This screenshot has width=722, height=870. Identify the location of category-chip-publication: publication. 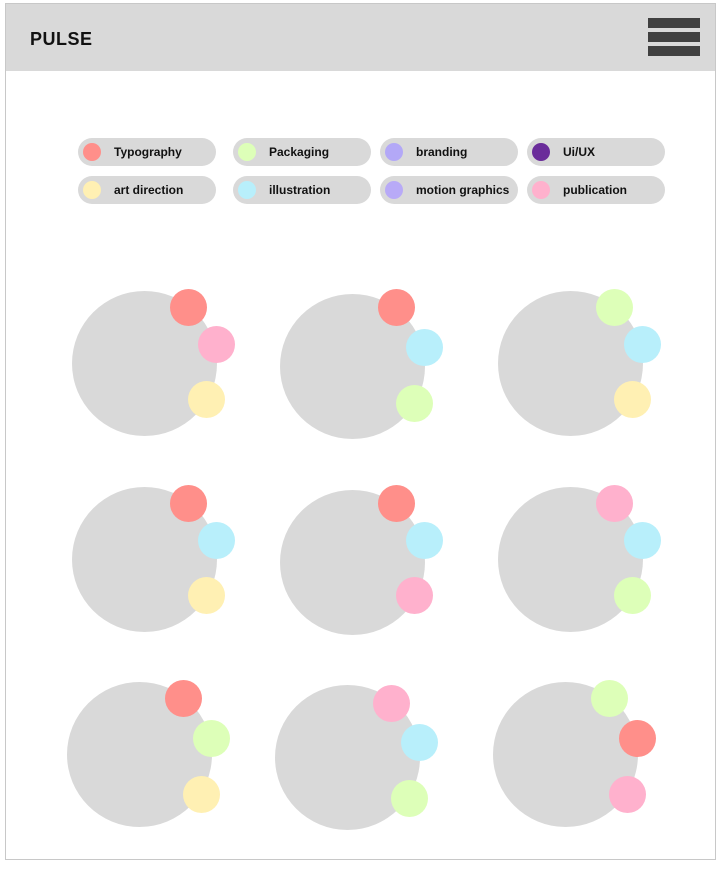
(596, 190).